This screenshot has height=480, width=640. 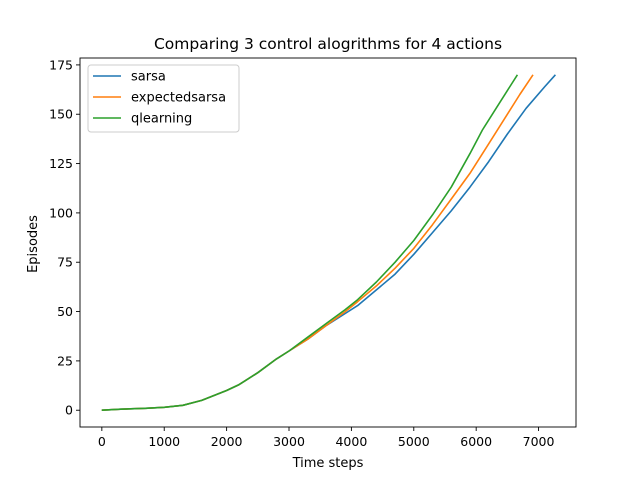 What do you see at coordinates (476, 441) in the screenshot?
I see `x-tick-label: 6000` at bounding box center [476, 441].